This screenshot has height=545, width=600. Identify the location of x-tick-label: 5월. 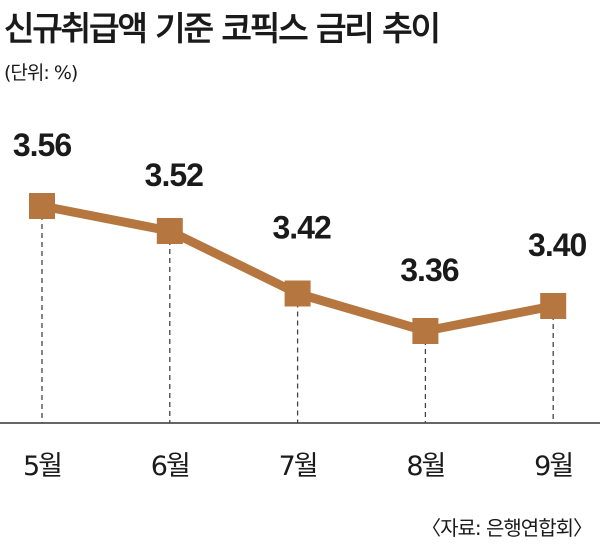
(42, 466).